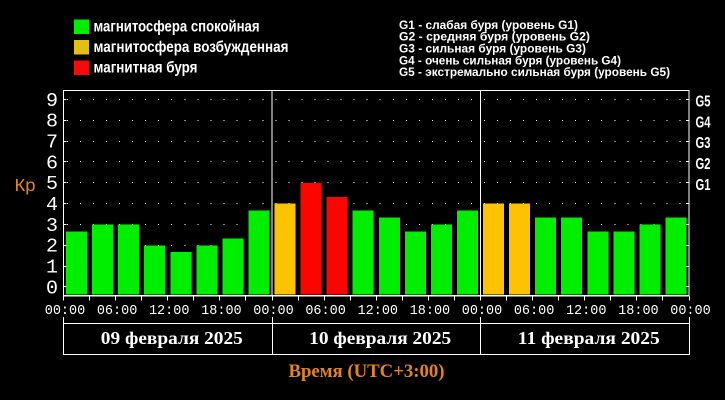 The image size is (725, 400). What do you see at coordinates (494, 38) in the screenshot?
I see `svg-text: G2 - средняя буря (уровень G2)` at bounding box center [494, 38].